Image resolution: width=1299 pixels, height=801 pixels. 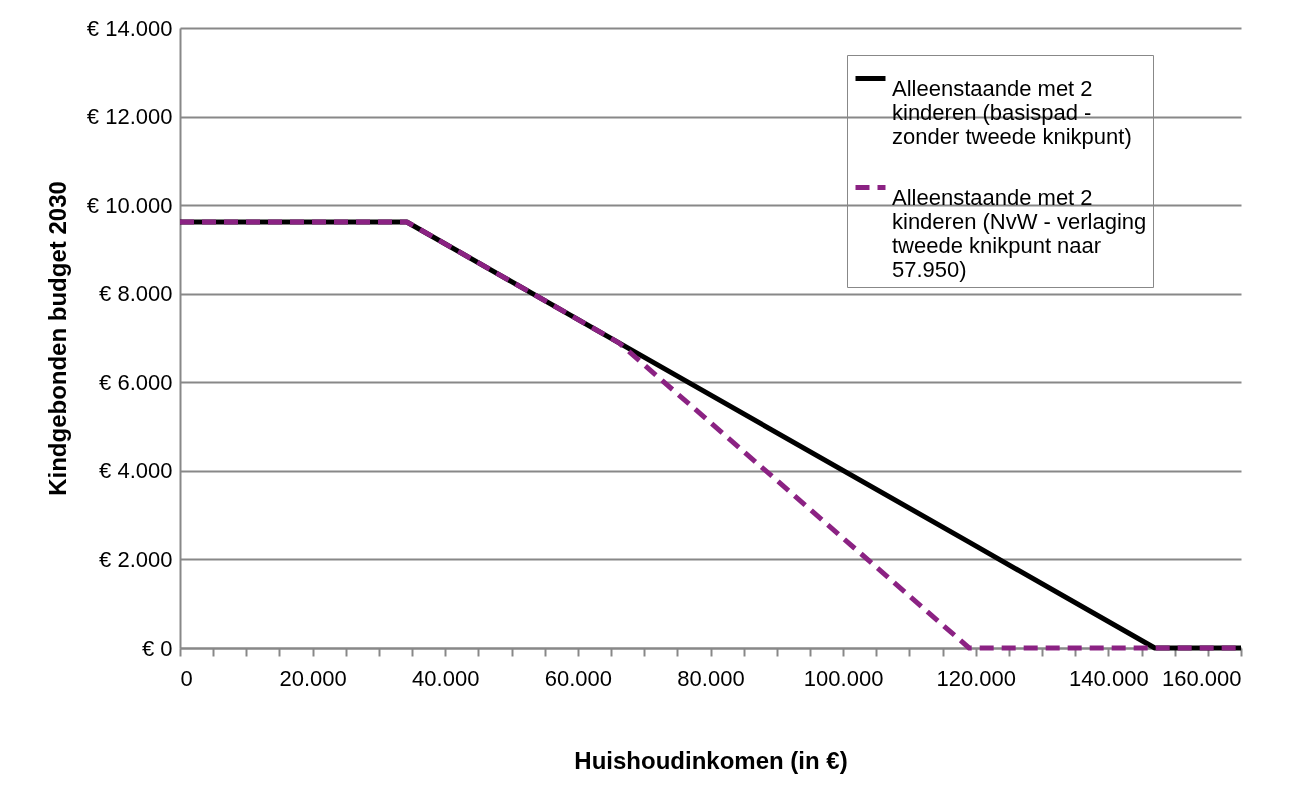 What do you see at coordinates (136, 294) in the screenshot?
I see `y-tick-label: € 8.000` at bounding box center [136, 294].